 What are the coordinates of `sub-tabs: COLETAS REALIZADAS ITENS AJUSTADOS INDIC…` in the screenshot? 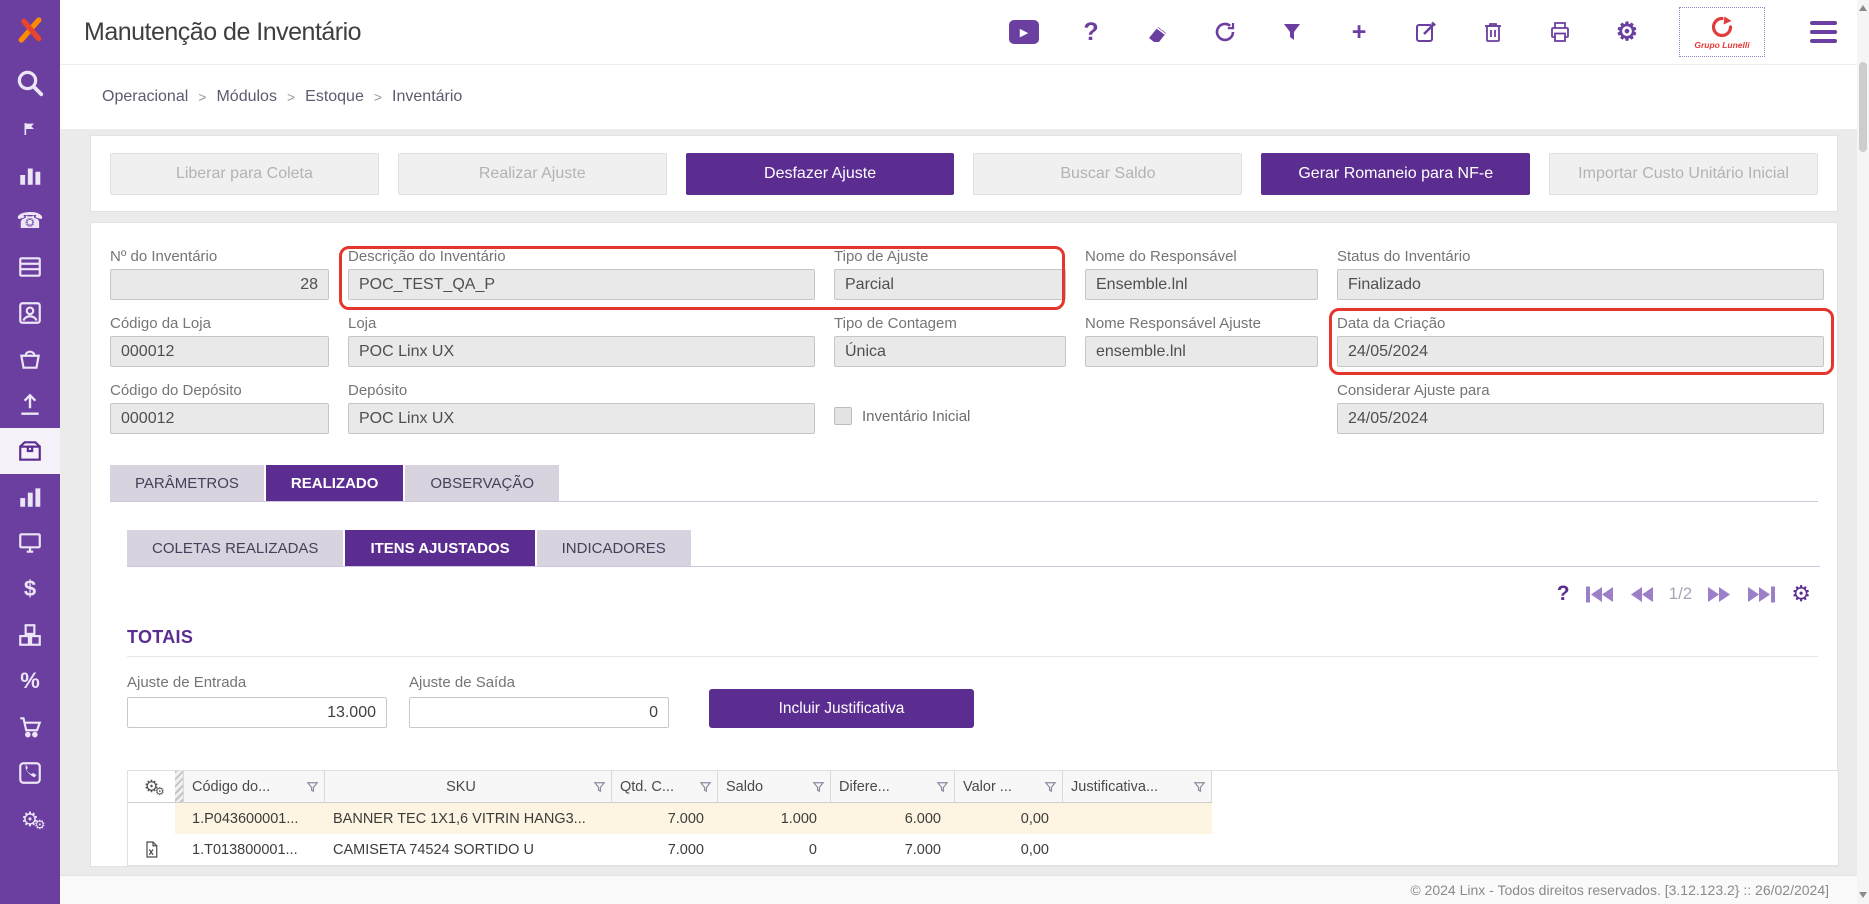 It's located at (973, 548).